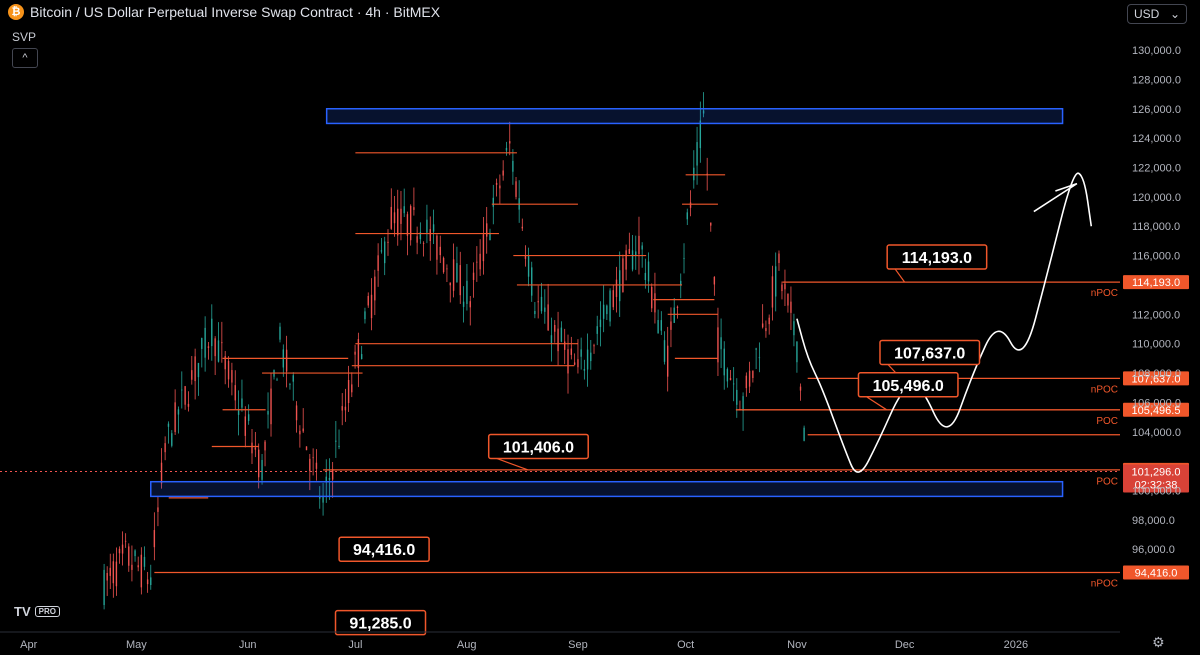  Describe the element at coordinates (467, 645) in the screenshot. I see `x-tick-label: Aug` at that location.